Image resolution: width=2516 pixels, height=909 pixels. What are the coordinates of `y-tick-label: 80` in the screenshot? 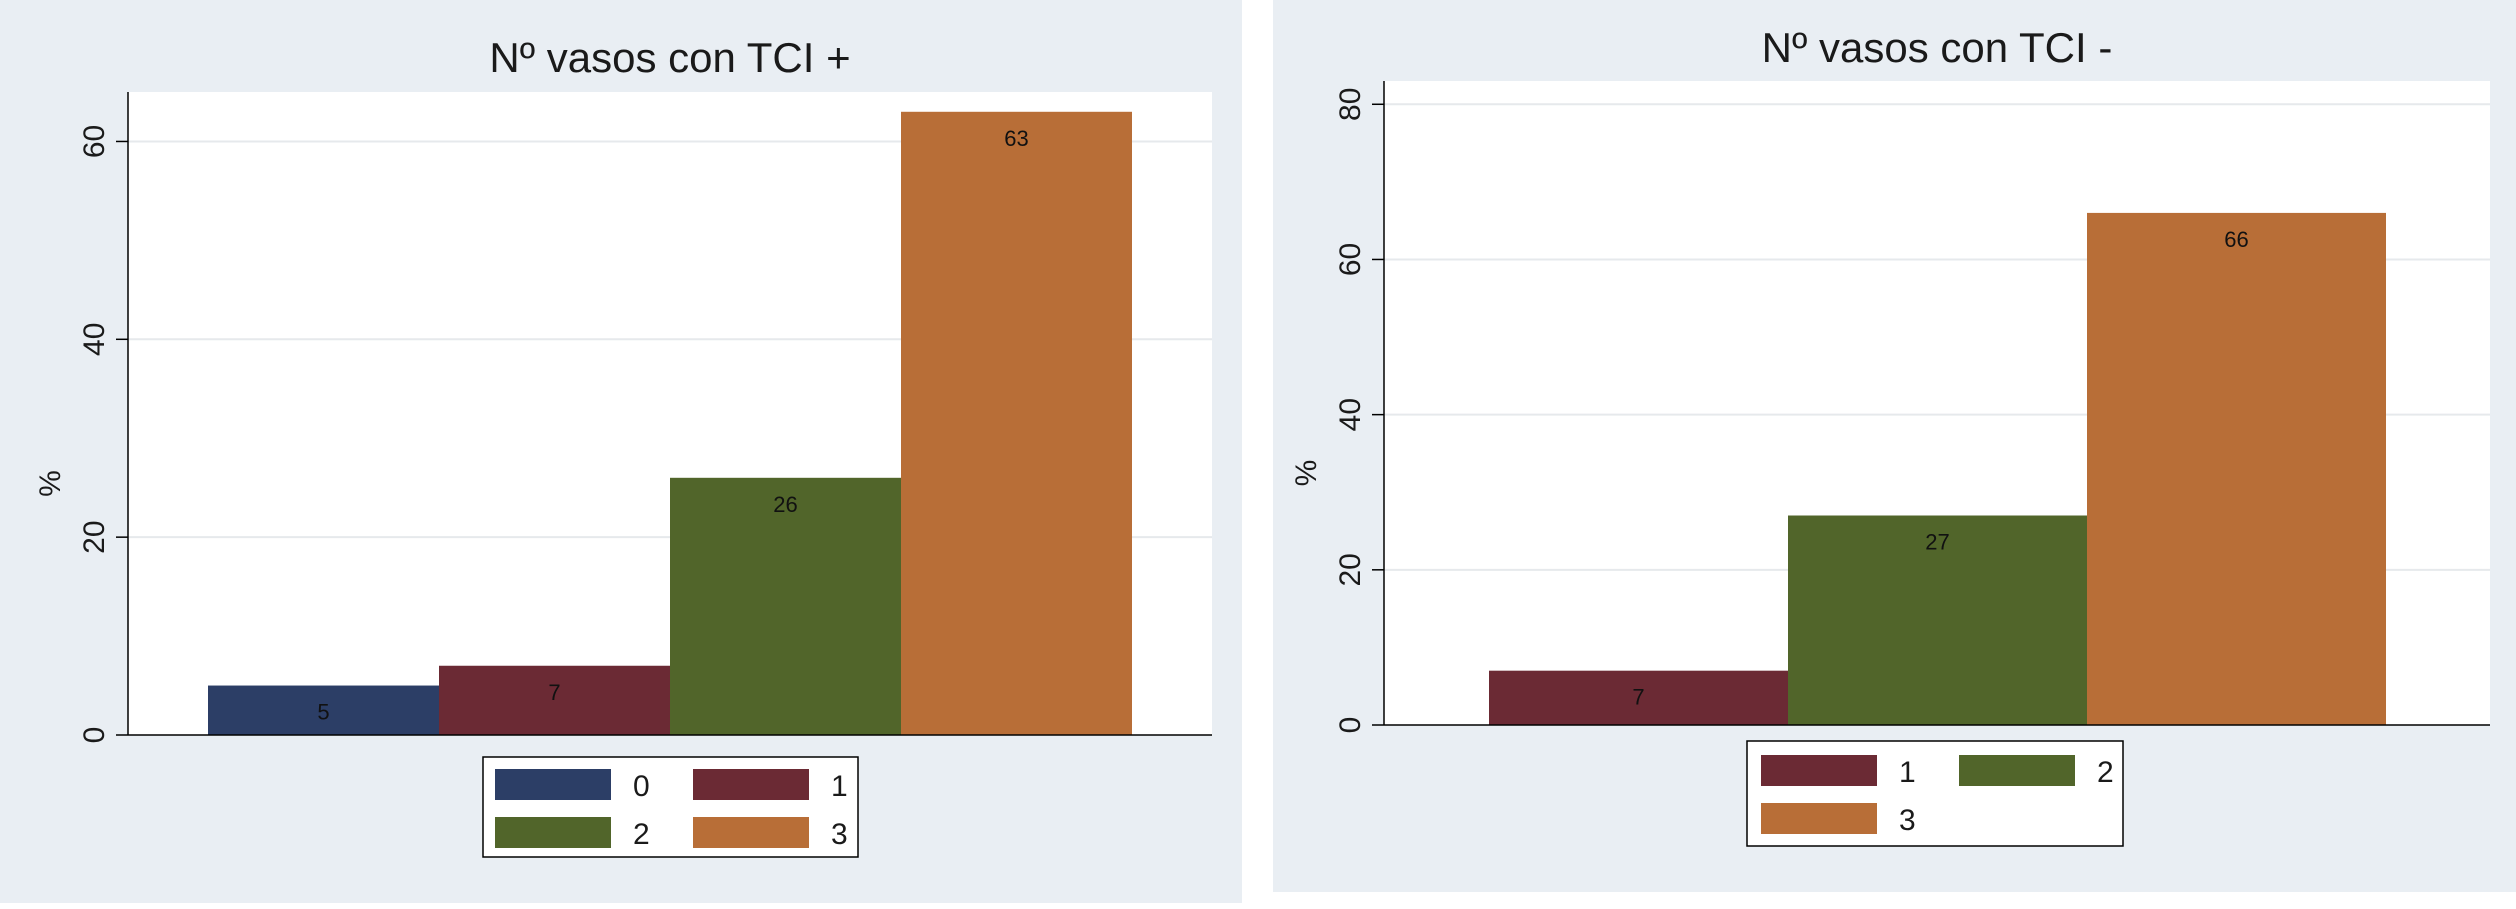 It's located at (1350, 104).